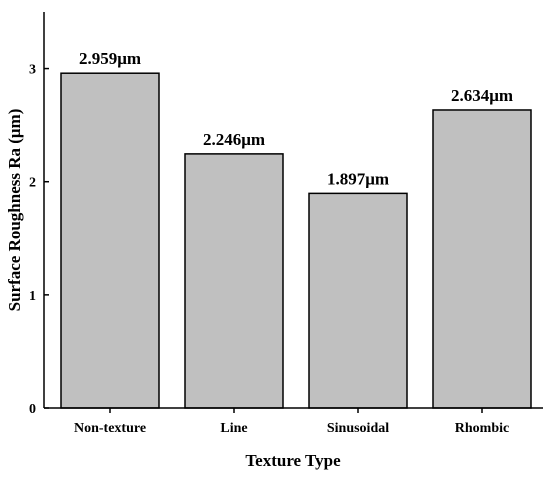 The height and width of the screenshot is (478, 550). What do you see at coordinates (32, 70) in the screenshot?
I see `y-tick-label: 3` at bounding box center [32, 70].